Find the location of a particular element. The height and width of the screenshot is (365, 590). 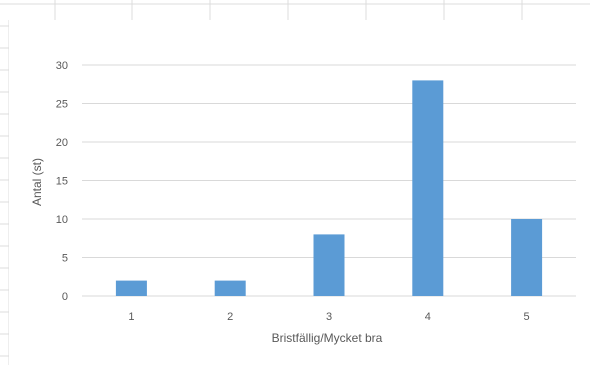

y-tick-label: 15 is located at coordinates (62, 182).